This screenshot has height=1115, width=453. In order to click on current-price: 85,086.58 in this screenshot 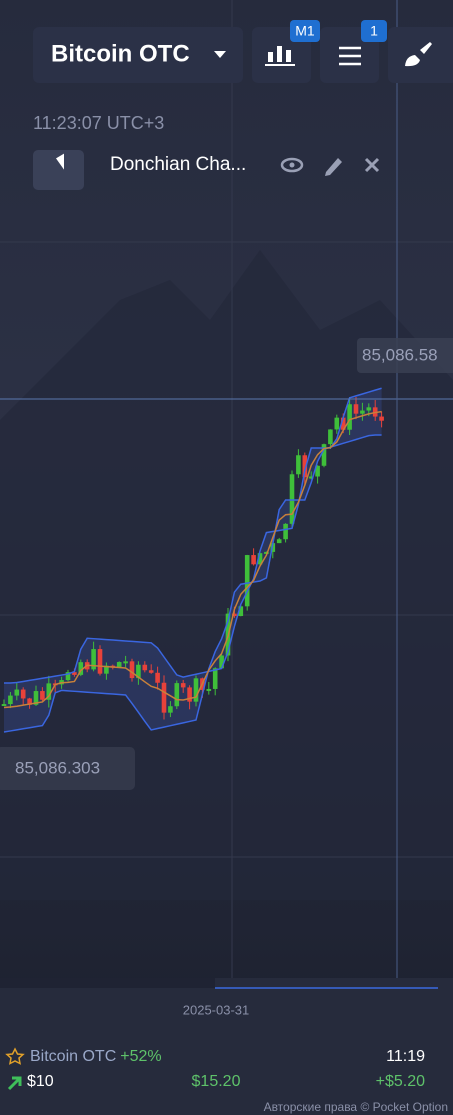, I will do `click(400, 354)`.